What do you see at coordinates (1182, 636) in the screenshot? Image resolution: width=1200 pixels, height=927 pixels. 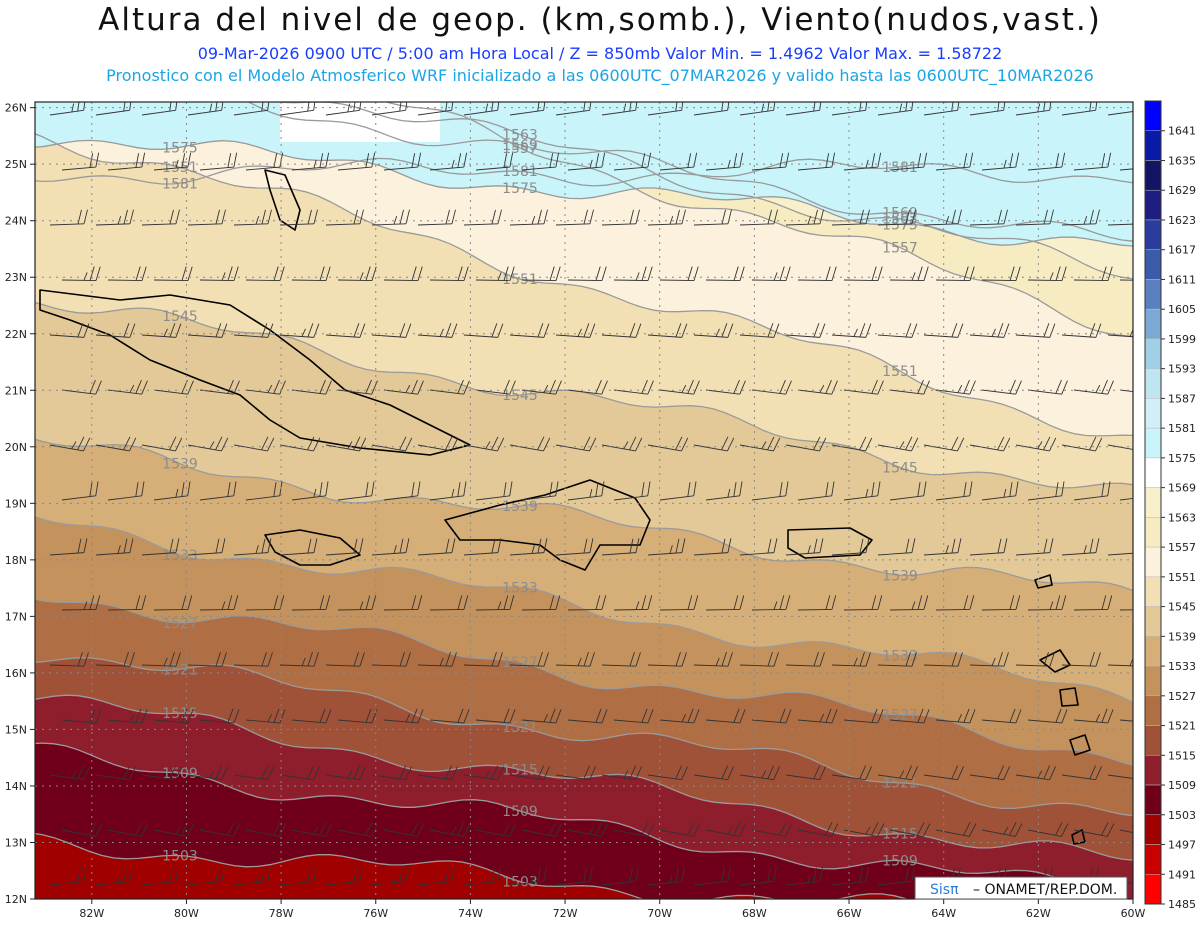 I see `colorbar-label: 1539` at bounding box center [1182, 636].